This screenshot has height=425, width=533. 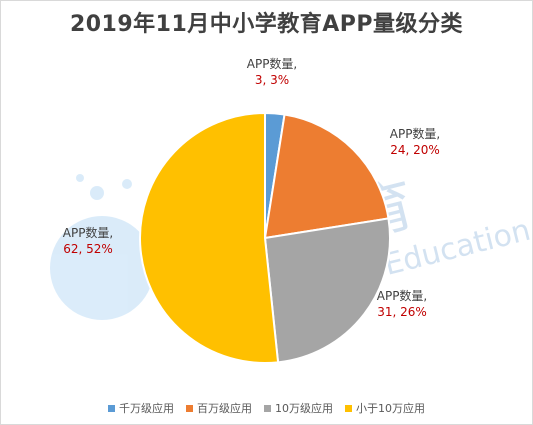 I want to click on data-label-value-4: 62, 52%, so click(x=88, y=249).